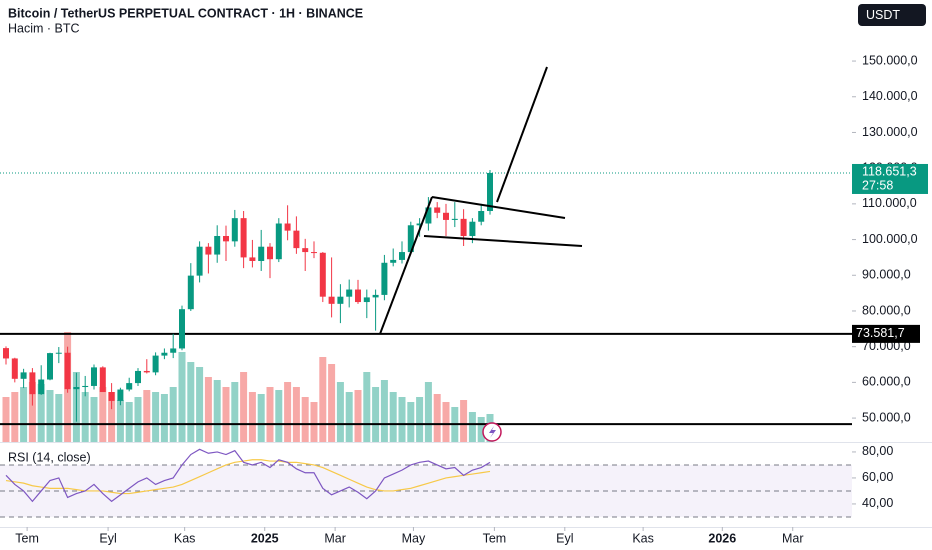 This screenshot has height=550, width=932. What do you see at coordinates (890, 132) in the screenshot?
I see `y-tick-label: 130.000,0` at bounding box center [890, 132].